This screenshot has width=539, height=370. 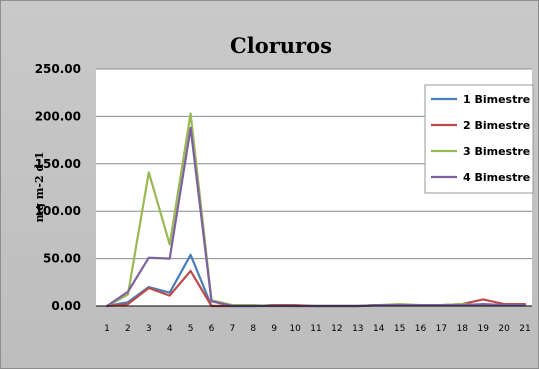 What do you see at coordinates (58, 116) in the screenshot?
I see `y-tick-label: 200.00` at bounding box center [58, 116].